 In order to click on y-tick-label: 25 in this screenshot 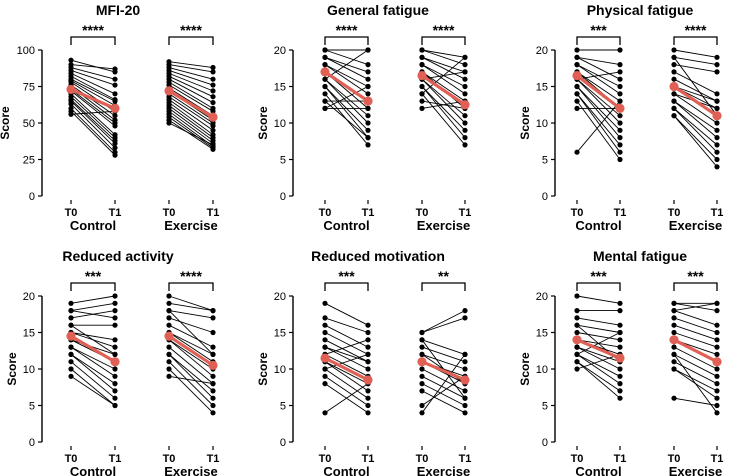, I will do `click(29, 161)`.